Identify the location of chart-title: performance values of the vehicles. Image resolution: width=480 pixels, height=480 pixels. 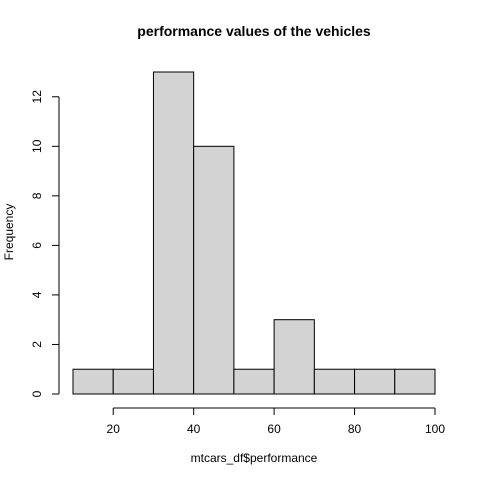
(254, 31).